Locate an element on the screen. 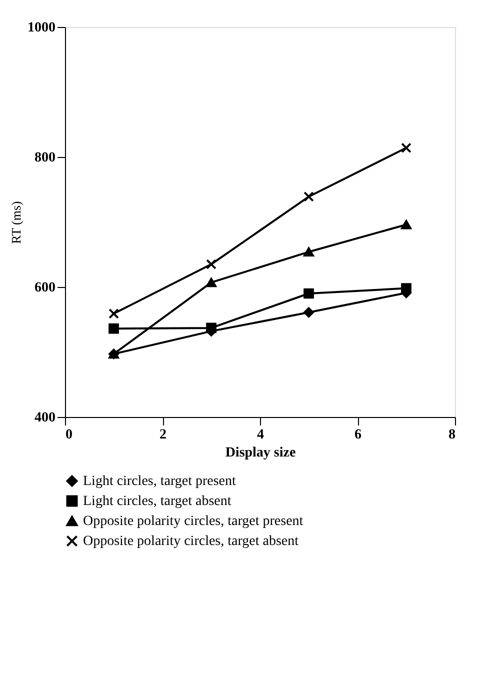 The width and height of the screenshot is (502, 681). y-tick-label: 800 is located at coordinates (45, 158).